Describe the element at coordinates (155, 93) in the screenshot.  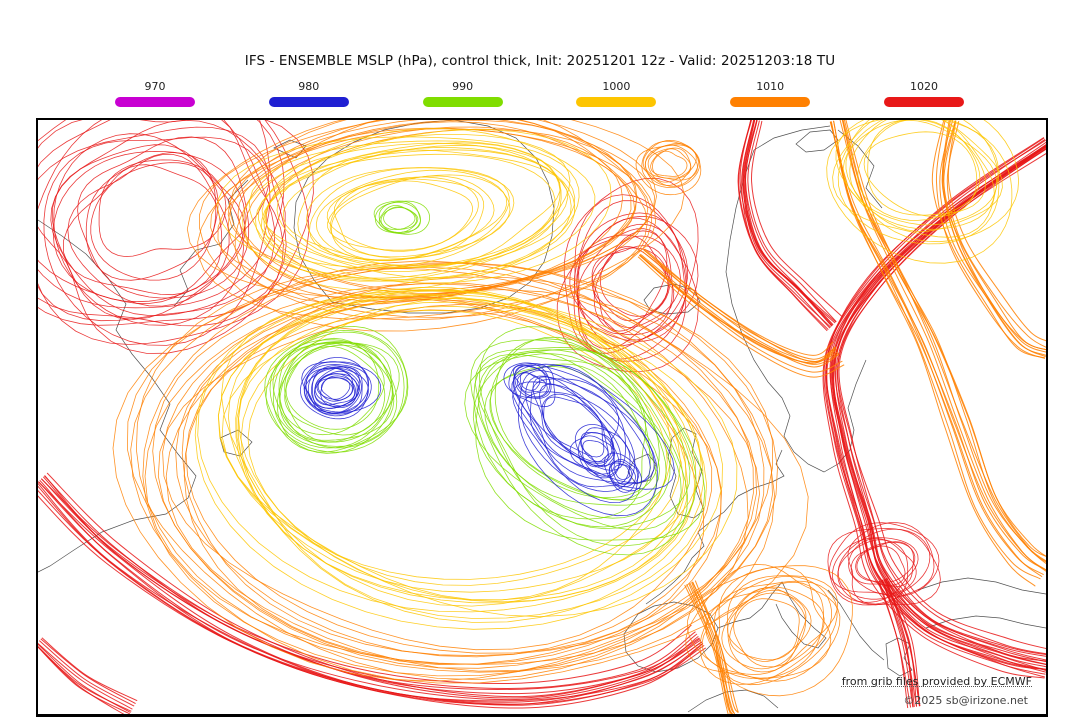
I see `legend-item-970: 970` at that location.